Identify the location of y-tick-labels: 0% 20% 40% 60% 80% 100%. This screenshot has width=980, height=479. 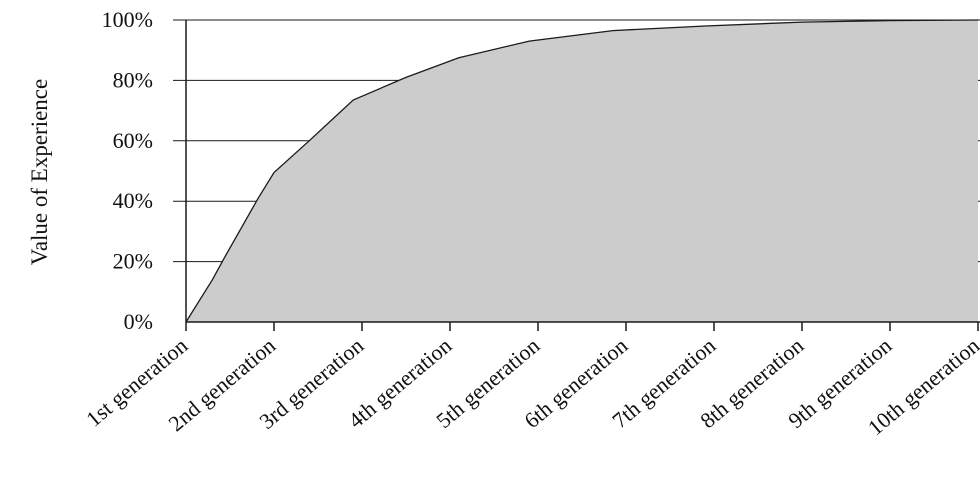
(127, 170).